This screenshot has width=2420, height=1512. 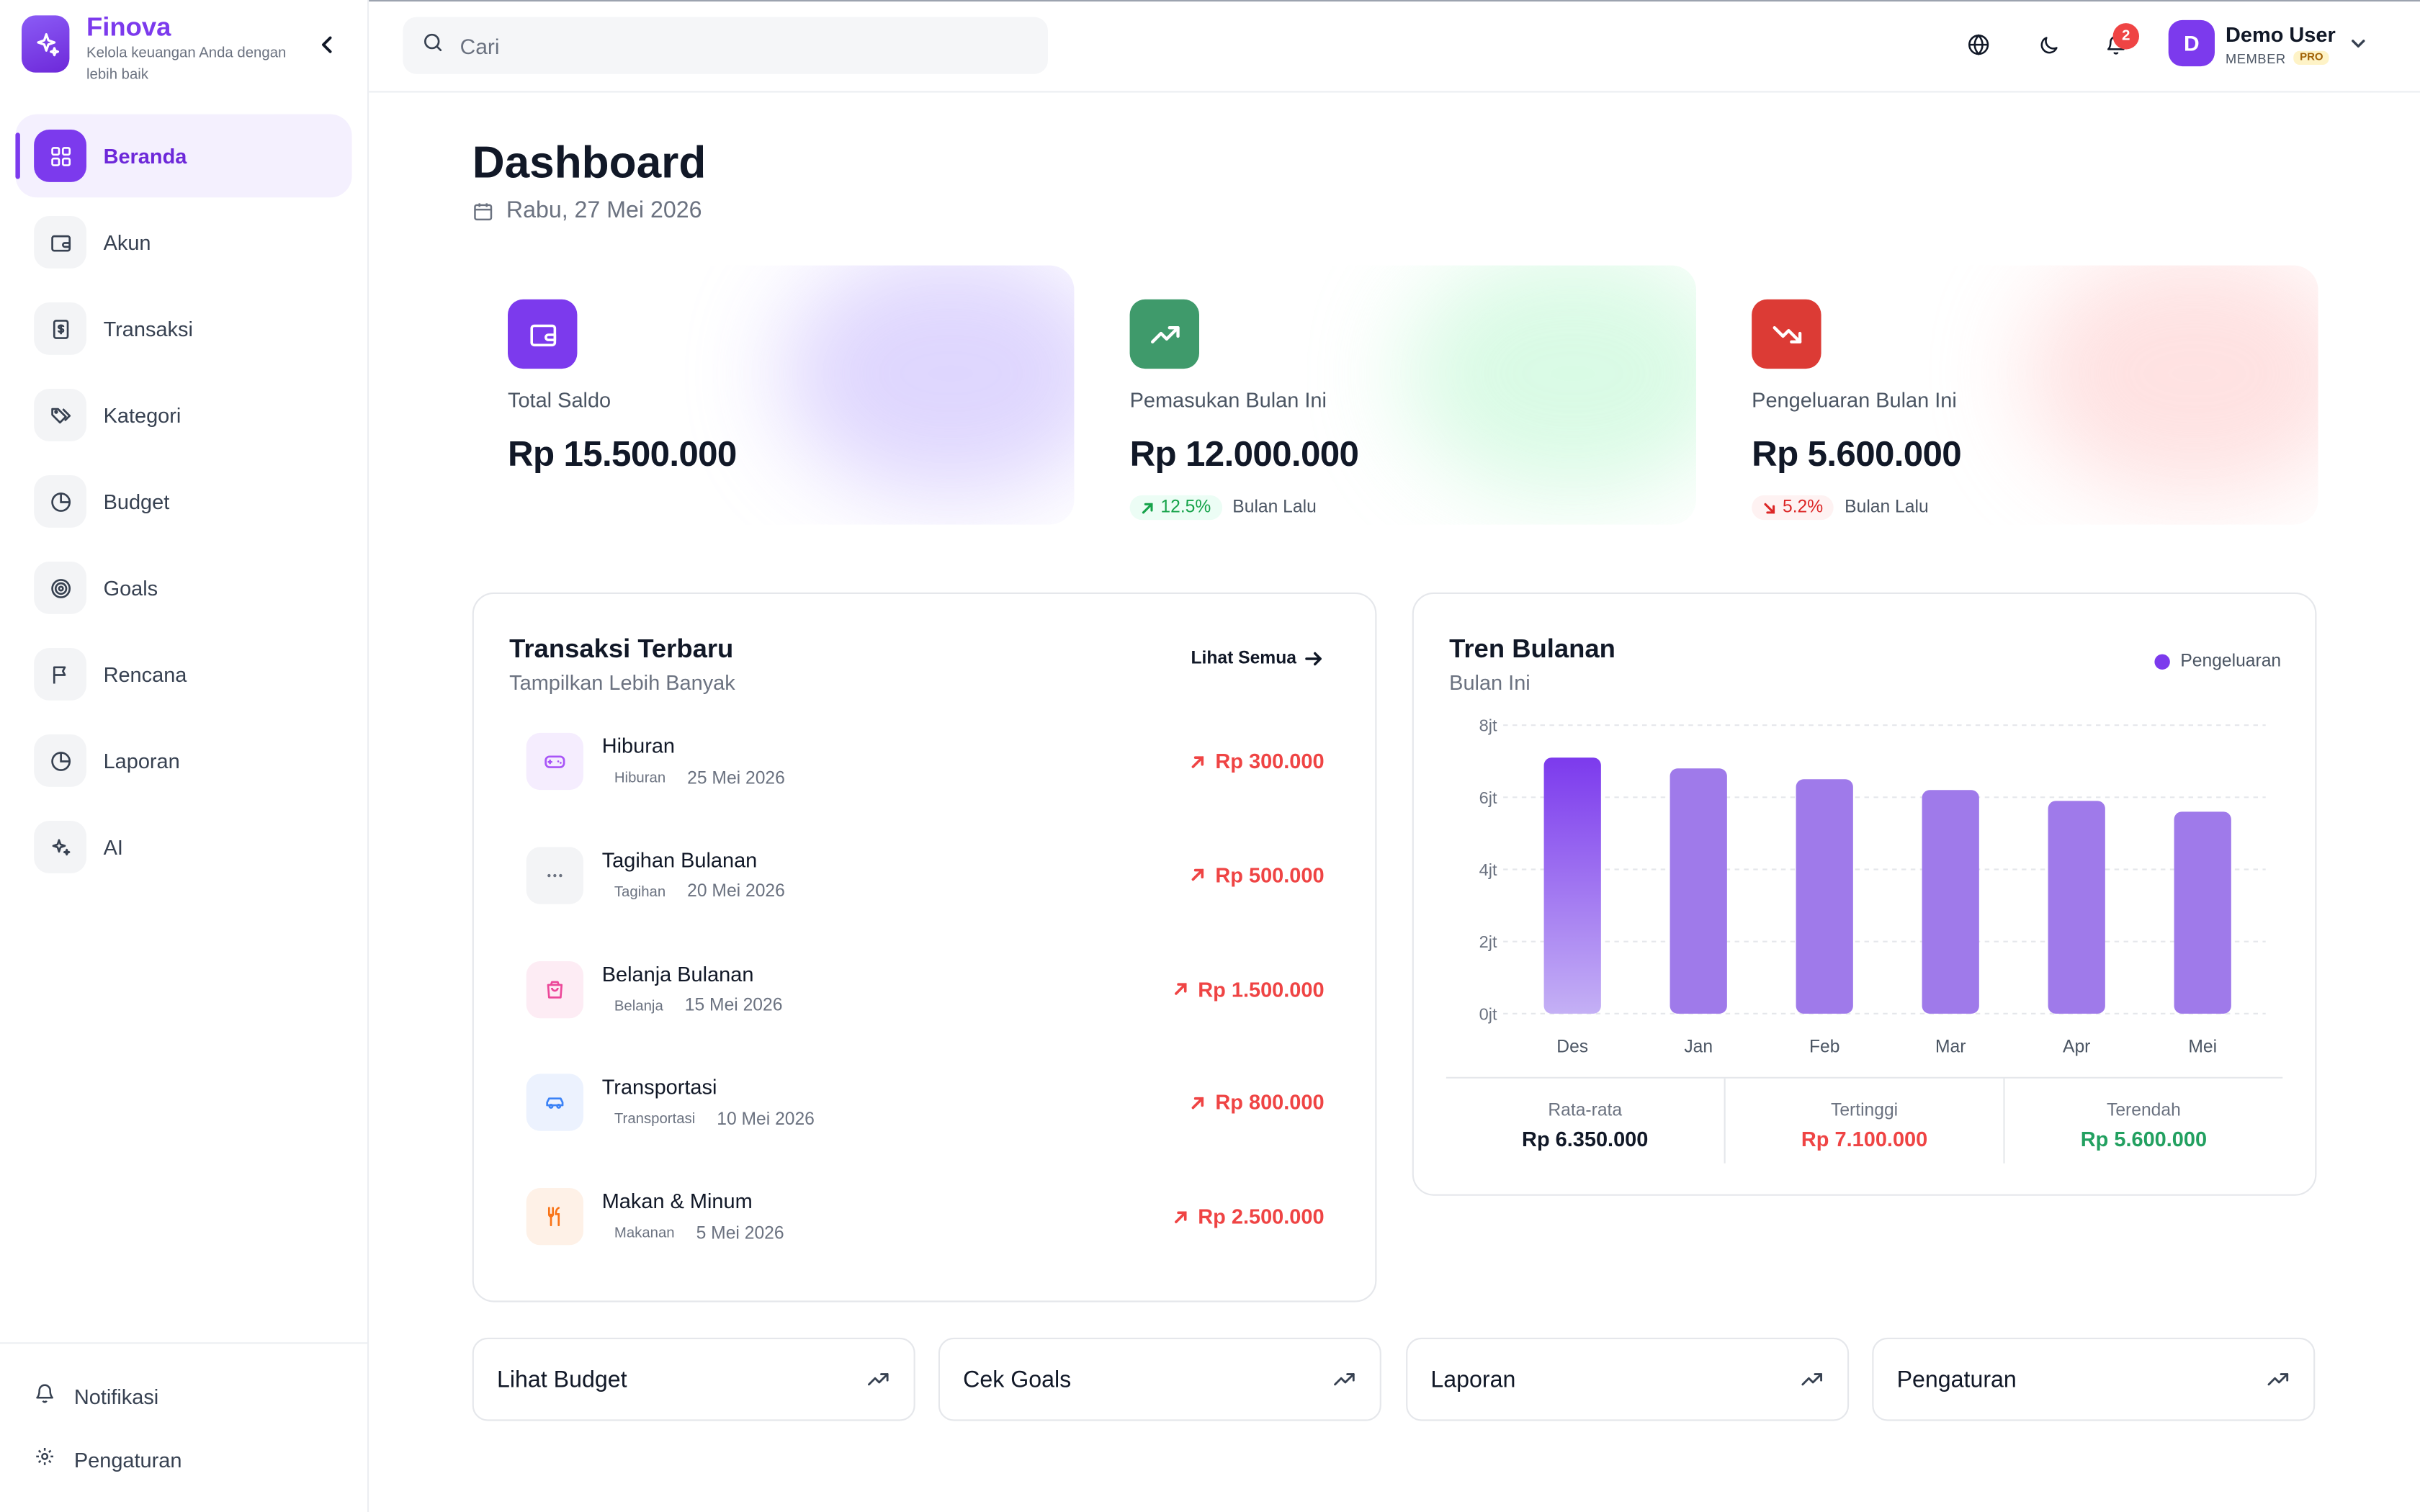 I want to click on quick-link-label: Laporan, so click(x=1473, y=1379).